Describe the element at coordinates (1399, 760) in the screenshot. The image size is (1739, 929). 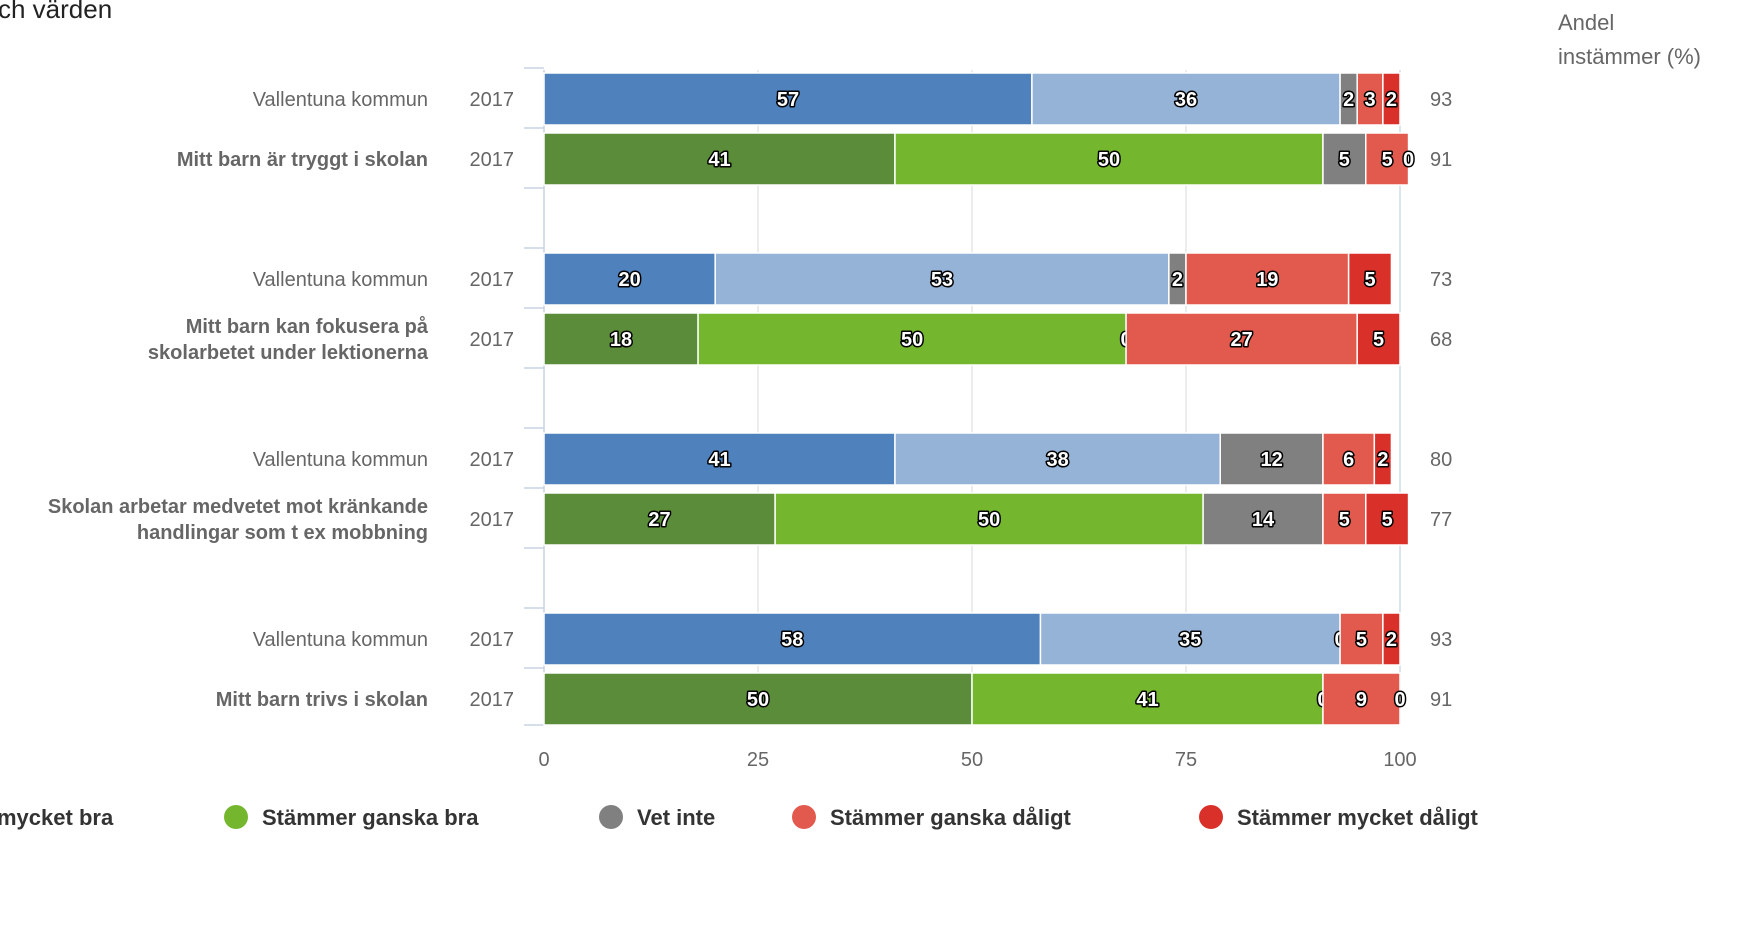
I see `x-tick-label: 100` at that location.